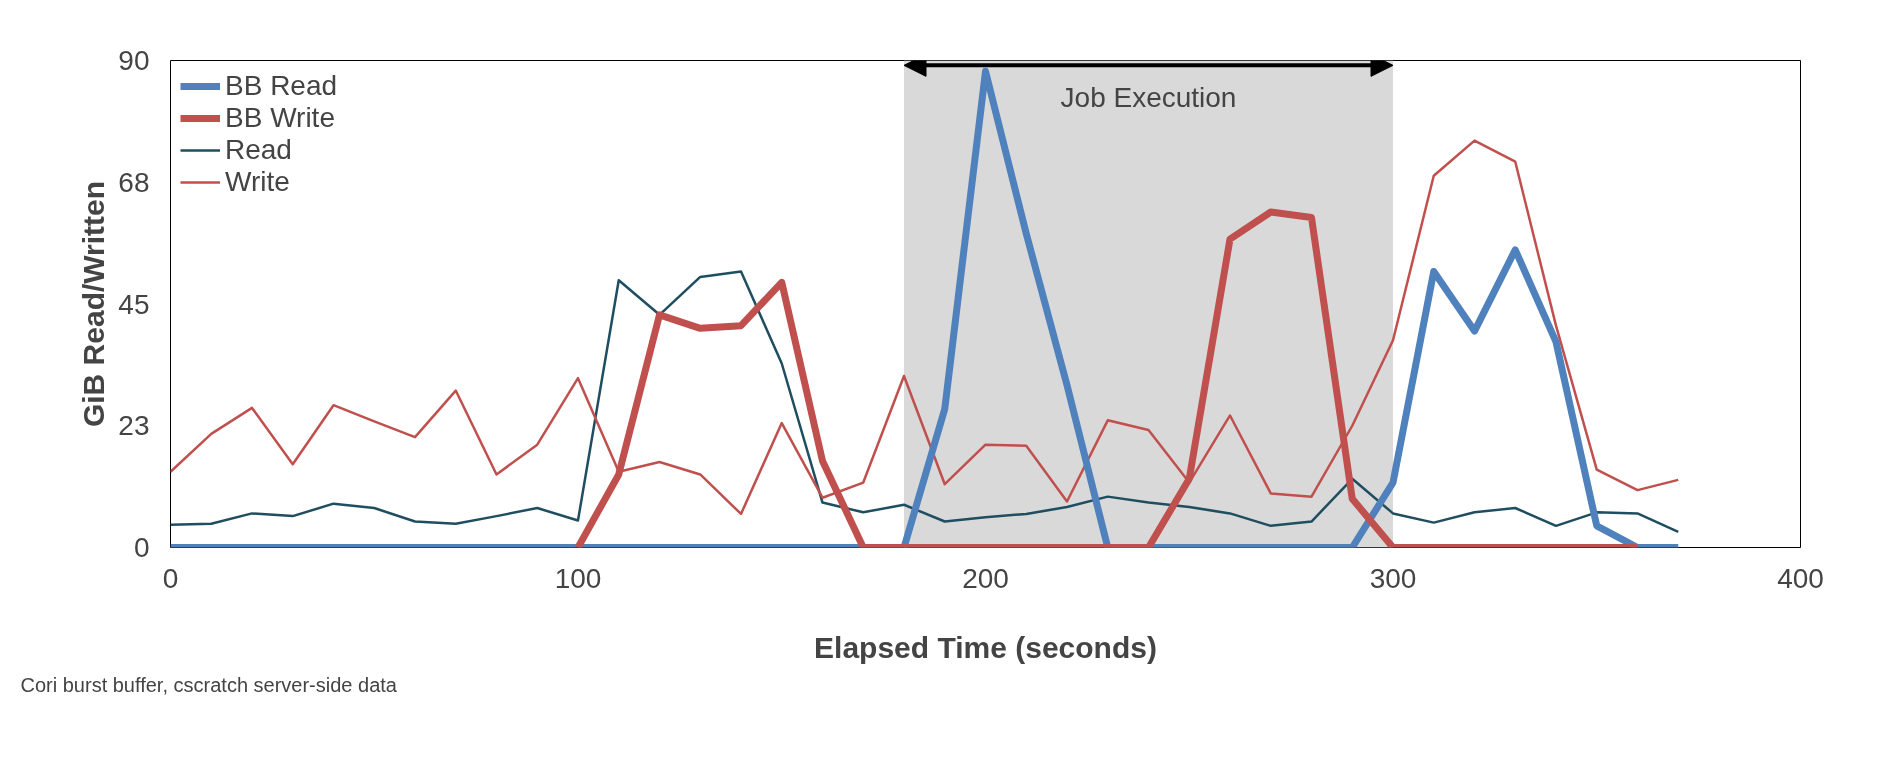 The image size is (1879, 771). Describe the element at coordinates (985, 647) in the screenshot. I see `x-axis-title: Elapsed Time (seconds)` at that location.